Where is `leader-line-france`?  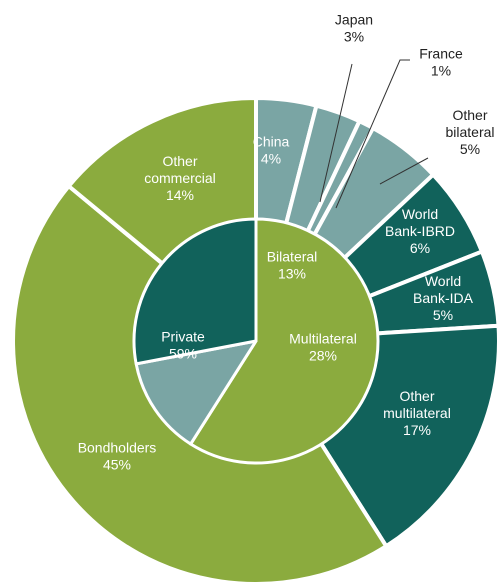 leader-line-france is located at coordinates (372, 134).